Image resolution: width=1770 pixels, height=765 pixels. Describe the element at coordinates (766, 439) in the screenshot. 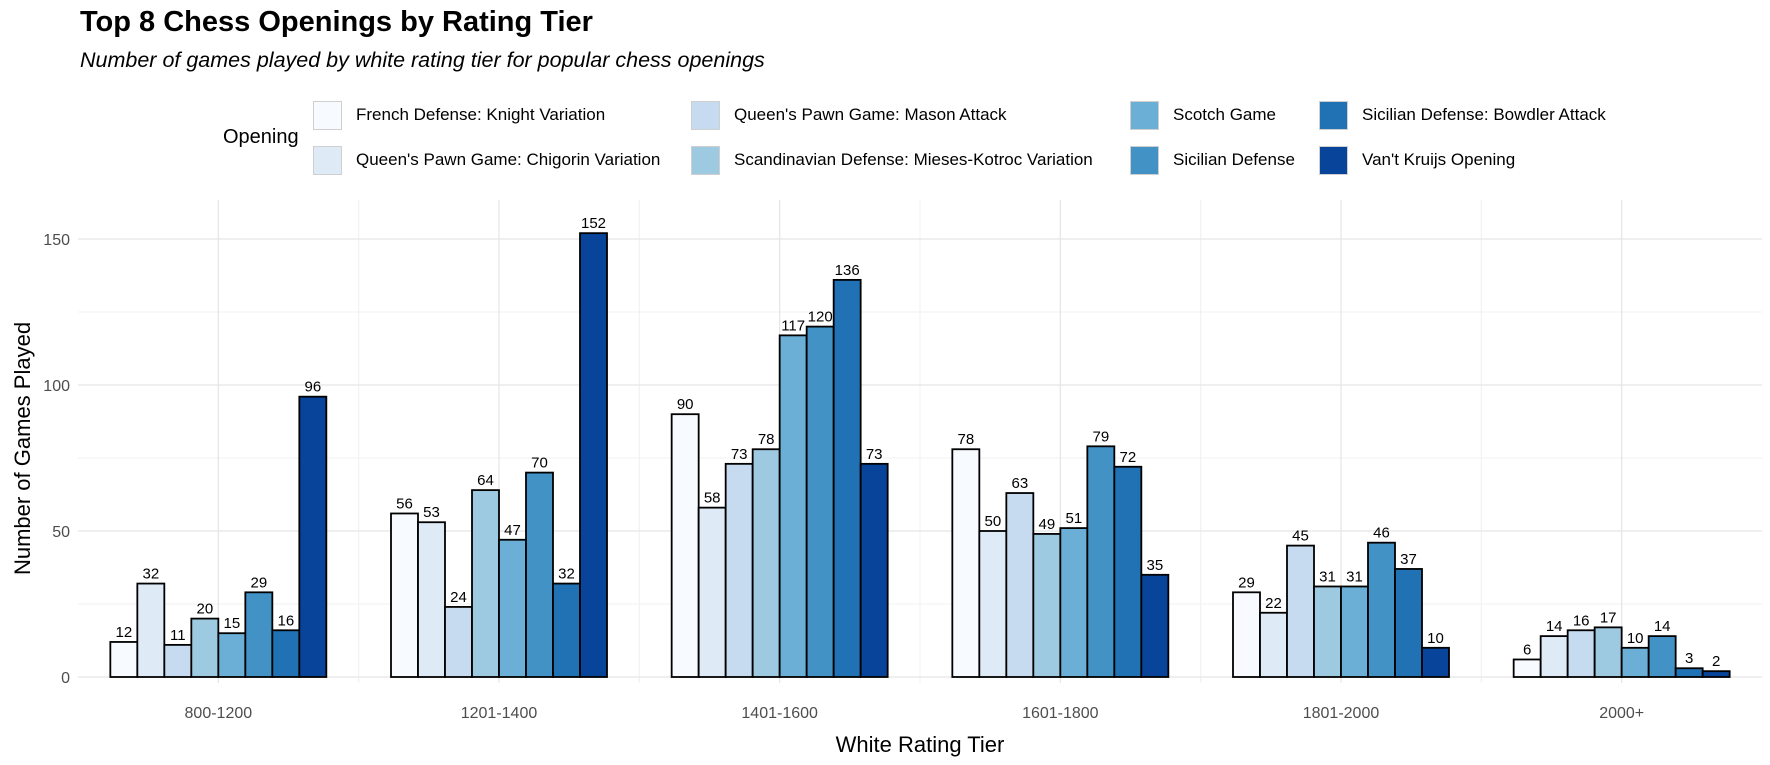

I see `data-label: 78` at that location.